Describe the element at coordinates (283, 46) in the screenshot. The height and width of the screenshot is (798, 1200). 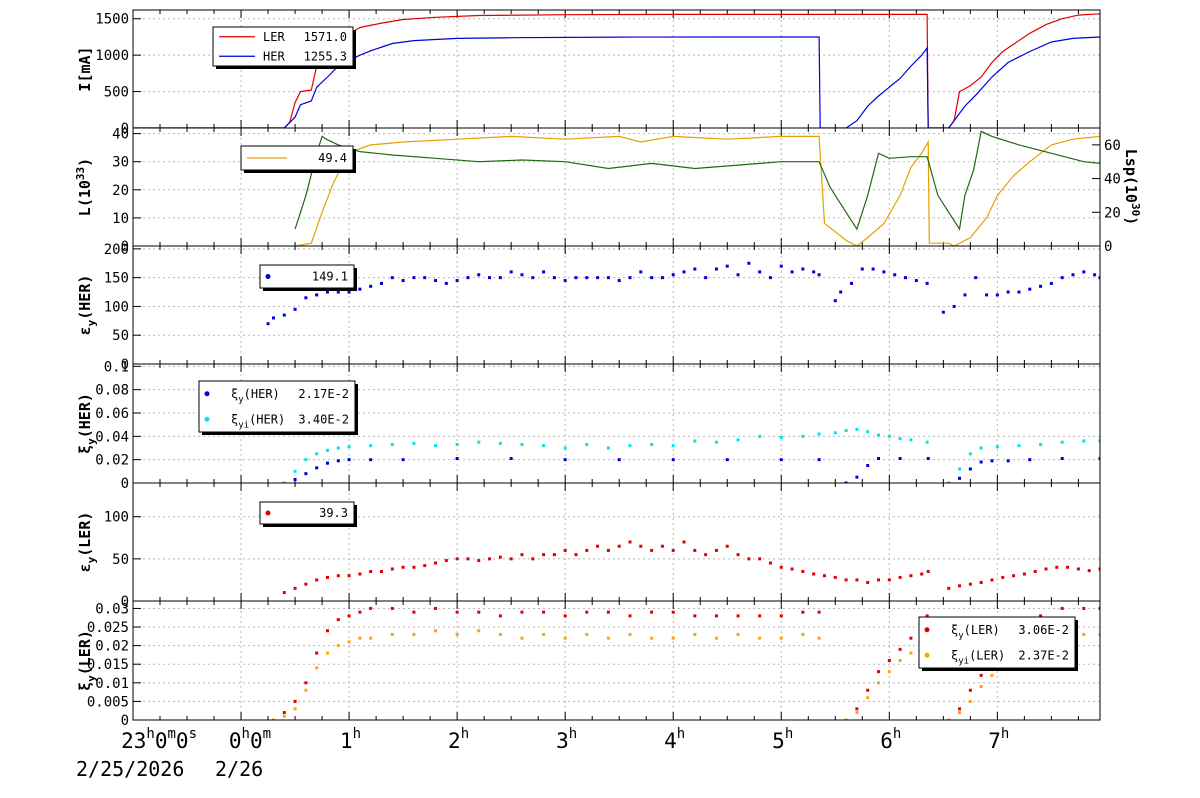
I see `legend-box` at that location.